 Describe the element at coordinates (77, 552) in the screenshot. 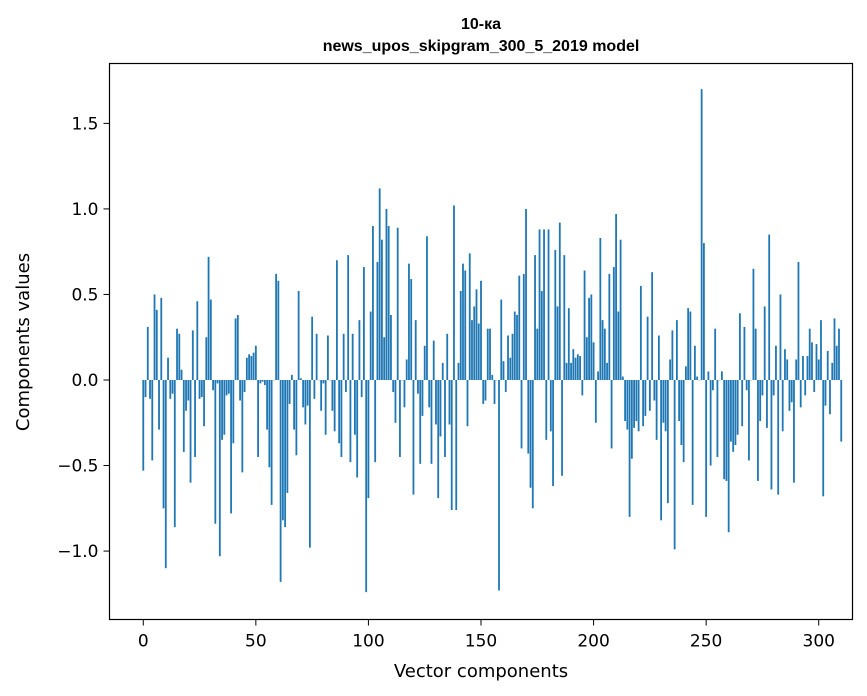

I see `y-tick-label: −1.0` at that location.